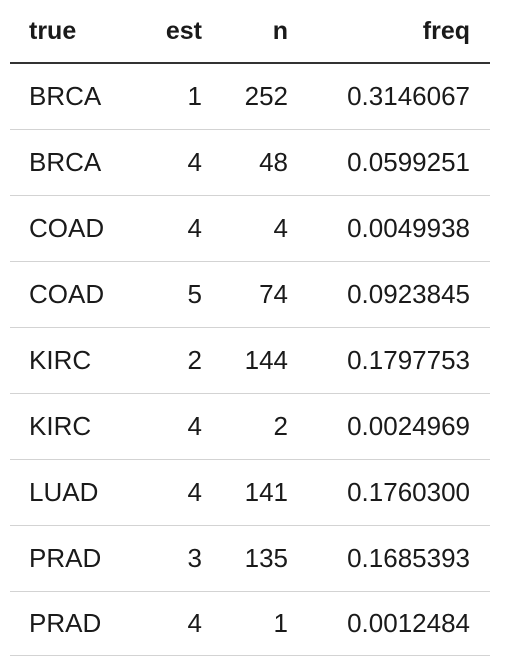 The image size is (530, 672). Describe the element at coordinates (161, 96) in the screenshot. I see `cell-est: 1` at that location.